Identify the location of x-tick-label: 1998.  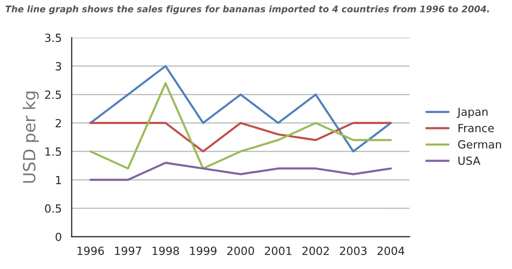
(165, 251).